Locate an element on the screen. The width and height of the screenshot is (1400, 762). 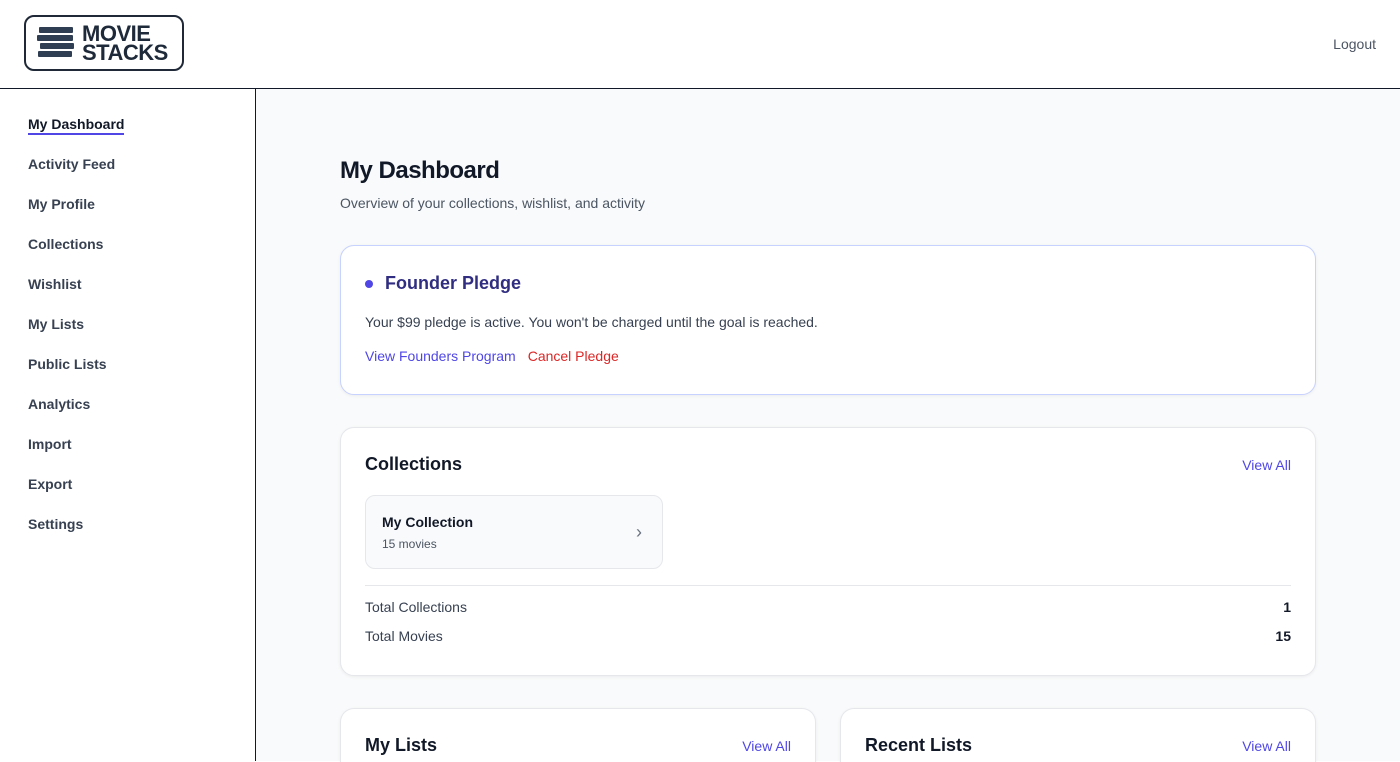
sidebar-item-export: Export is located at coordinates (50, 484).